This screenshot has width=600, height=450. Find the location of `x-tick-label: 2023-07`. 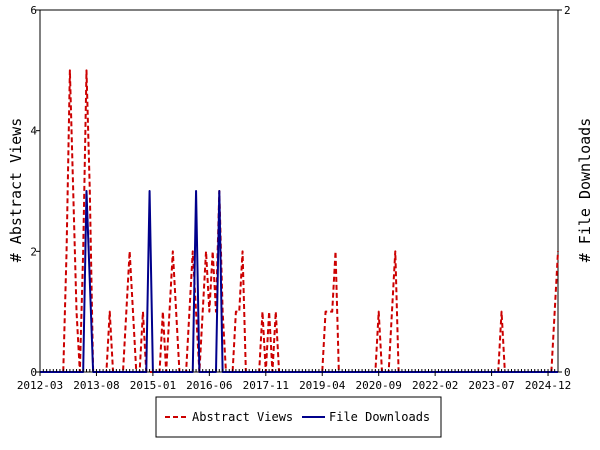

x-tick-label: 2023-07 is located at coordinates (491, 385).